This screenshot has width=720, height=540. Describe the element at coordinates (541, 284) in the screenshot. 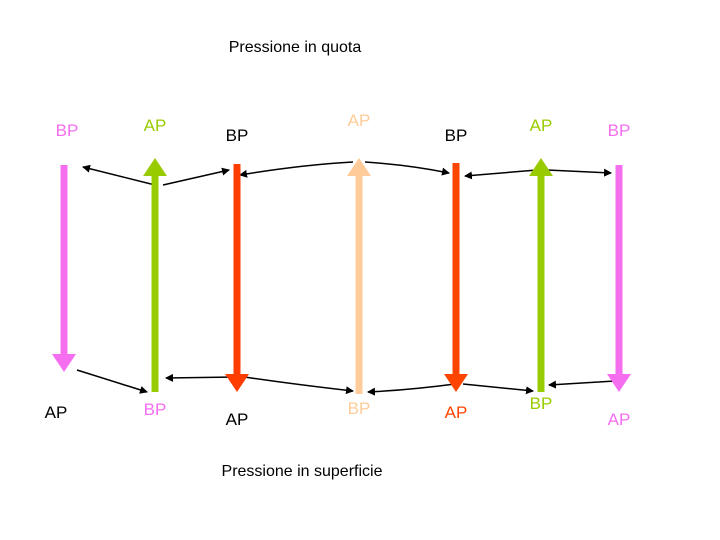

I see `column-6-arrow-shaft` at that location.